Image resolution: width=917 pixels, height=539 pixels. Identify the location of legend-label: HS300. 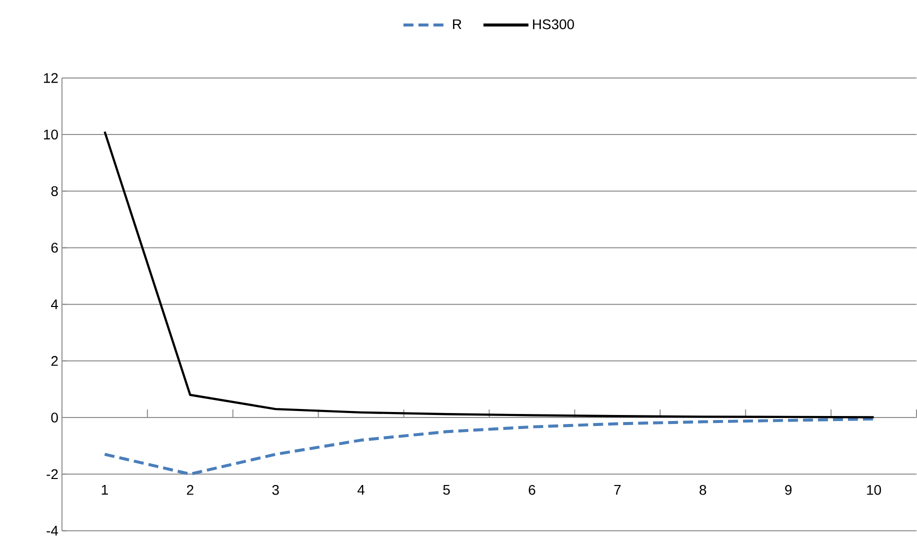
(553, 24).